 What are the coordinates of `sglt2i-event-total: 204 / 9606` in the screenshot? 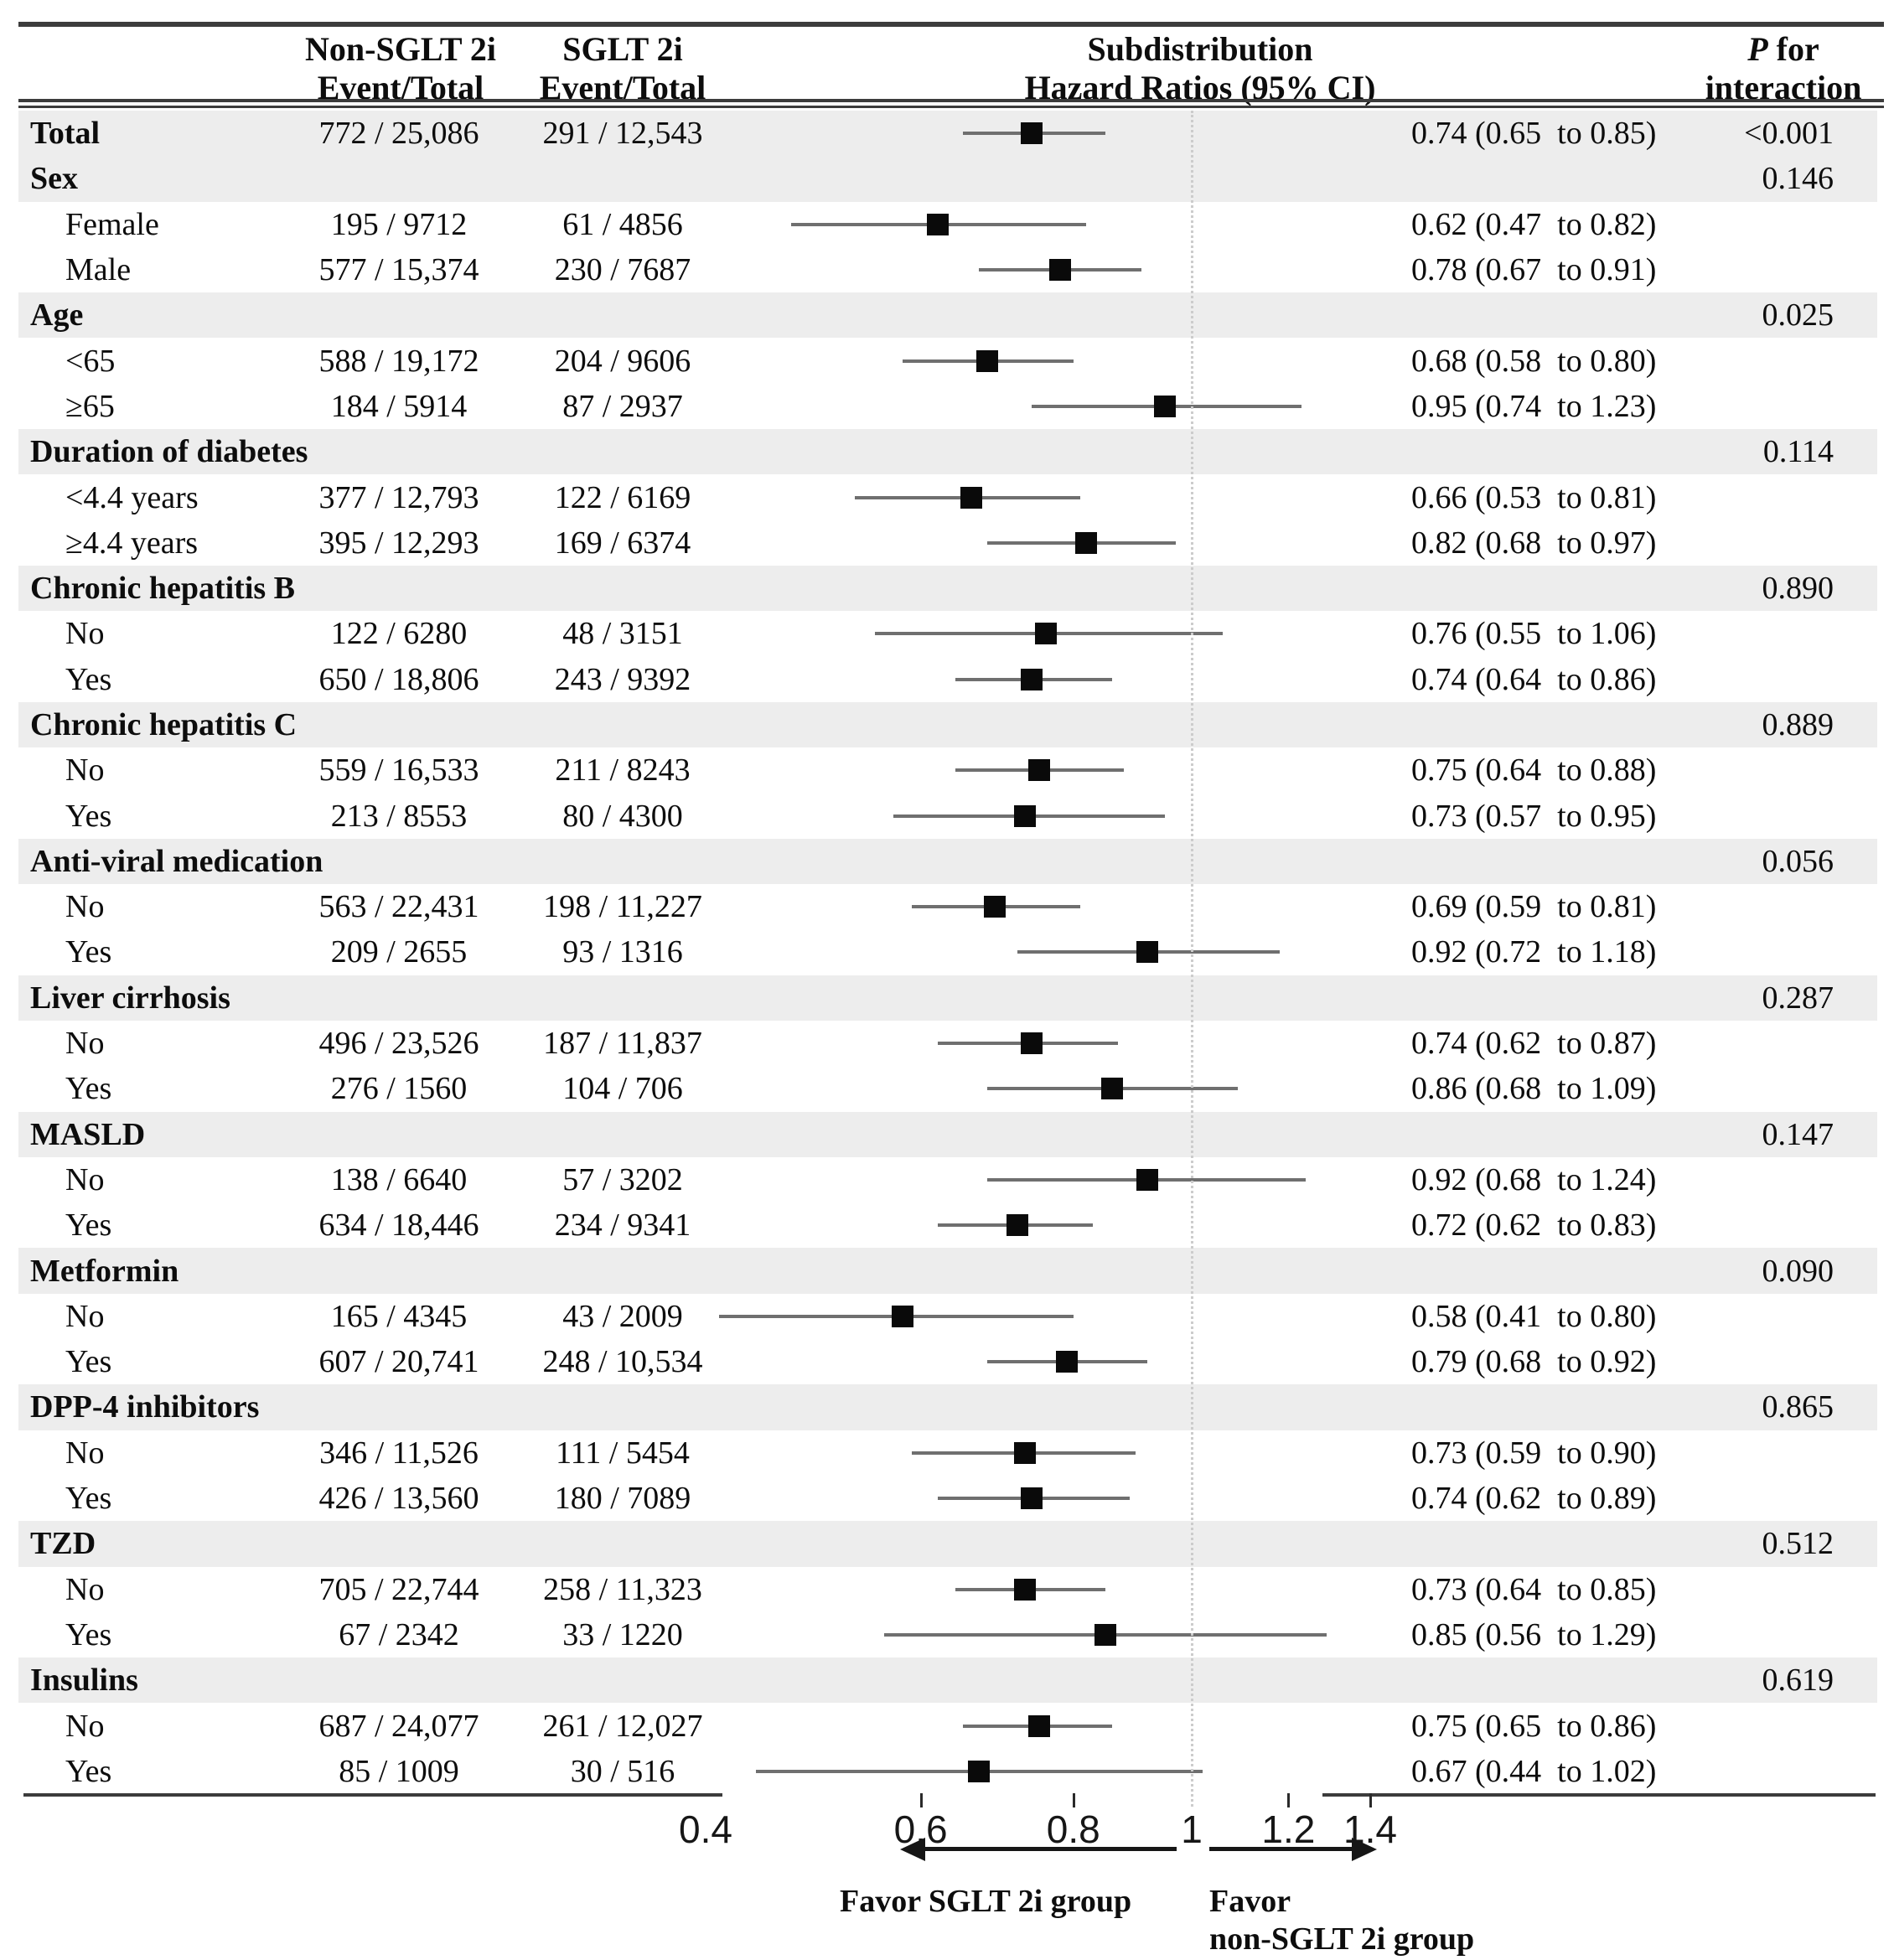 It's located at (622, 361).